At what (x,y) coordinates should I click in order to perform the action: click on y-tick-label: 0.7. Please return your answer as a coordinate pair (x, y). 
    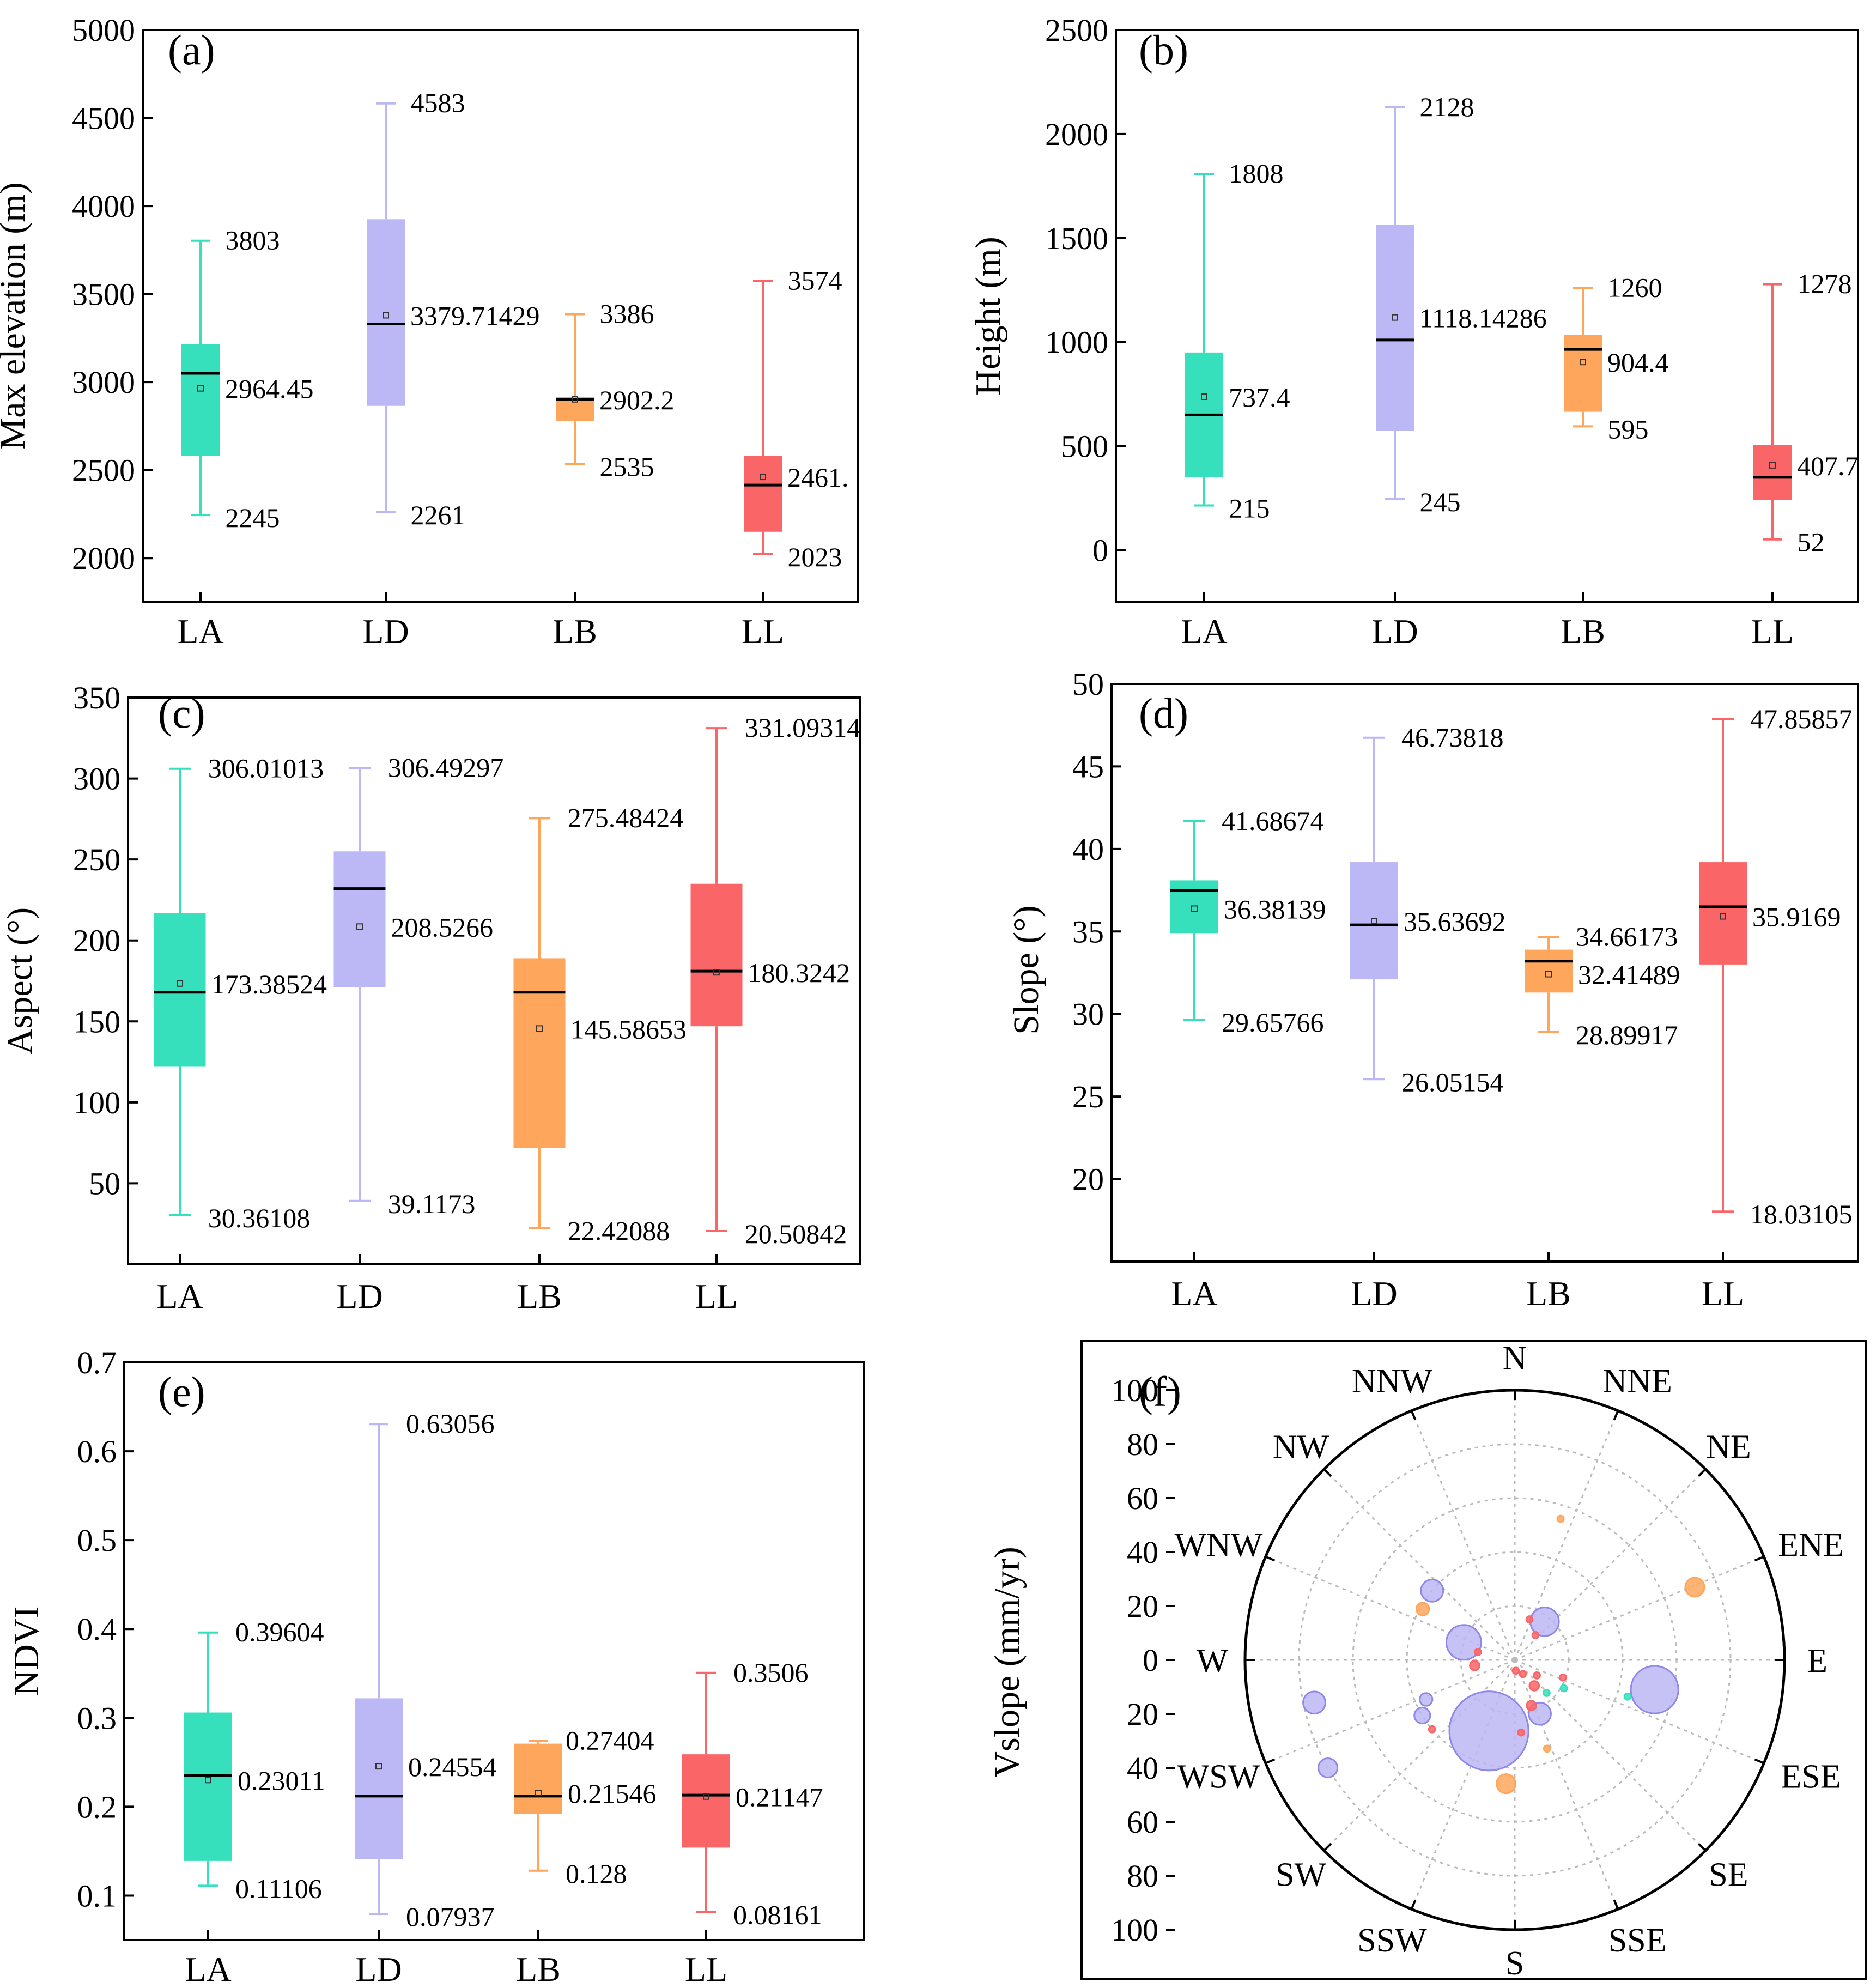
    Looking at the image, I should click on (97, 1362).